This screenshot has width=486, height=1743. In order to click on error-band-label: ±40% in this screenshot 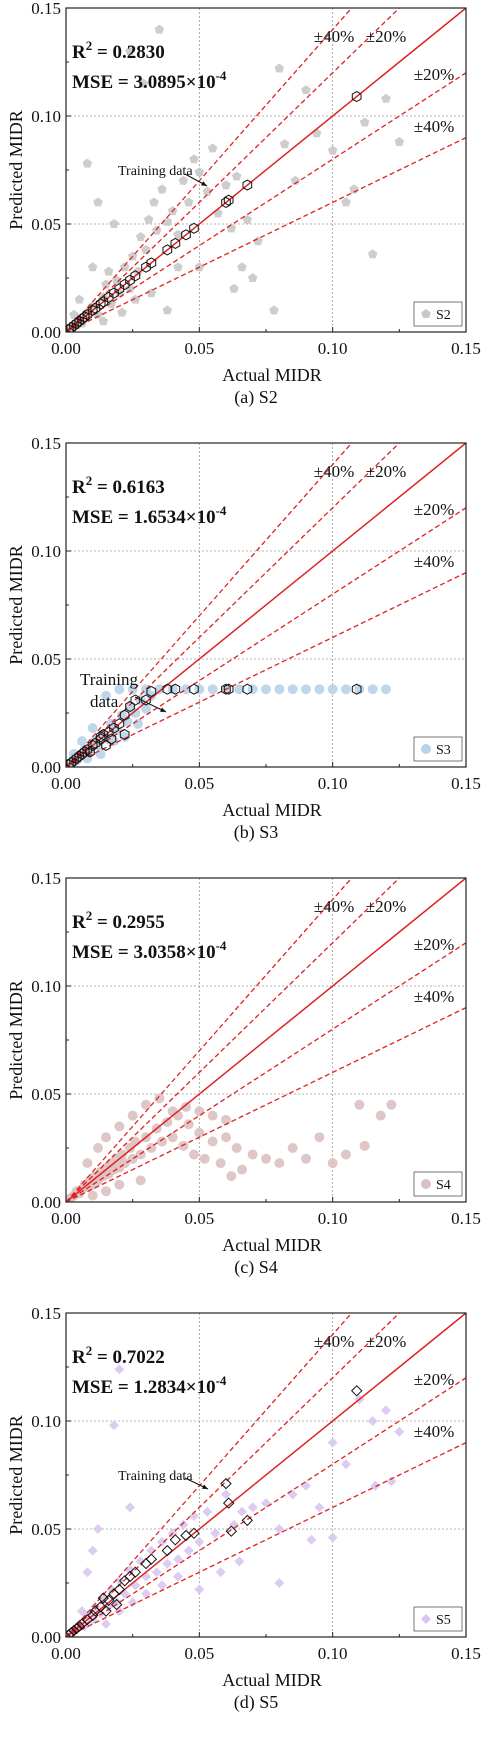, I will do `click(334, 471)`.